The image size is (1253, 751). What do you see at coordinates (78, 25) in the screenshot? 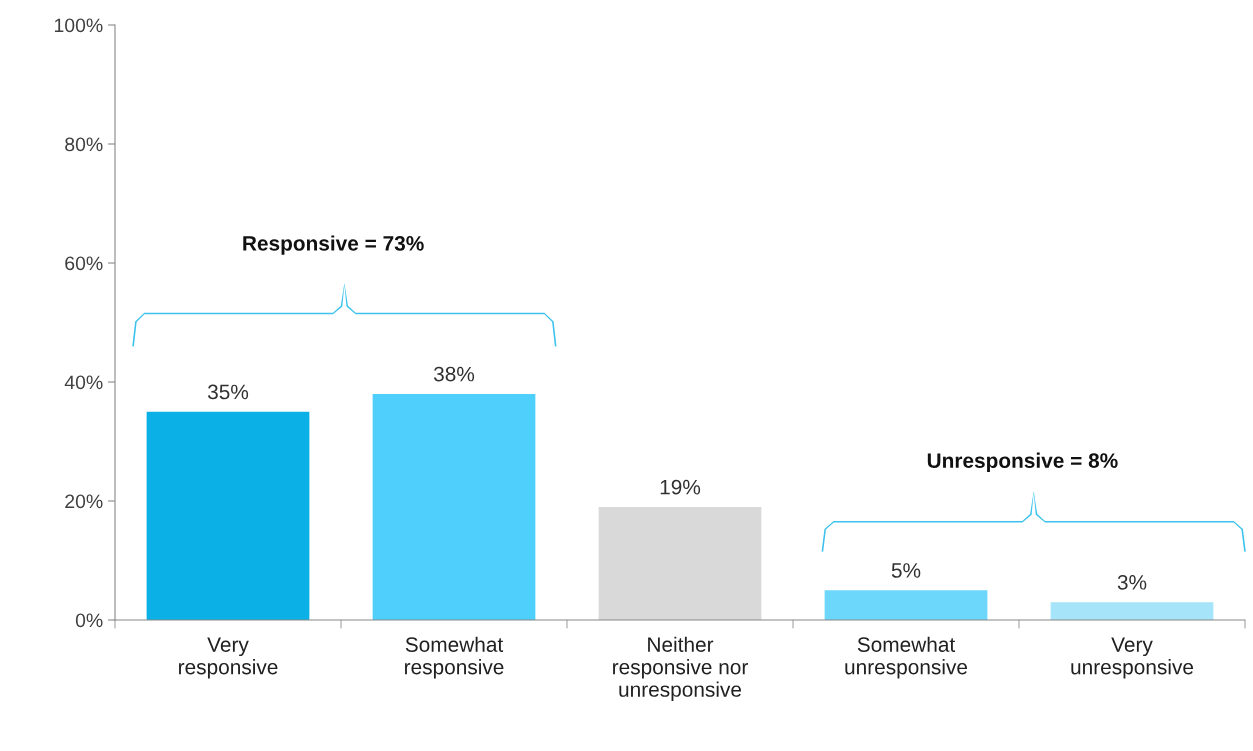
I see `y-tick-label: 100%` at bounding box center [78, 25].